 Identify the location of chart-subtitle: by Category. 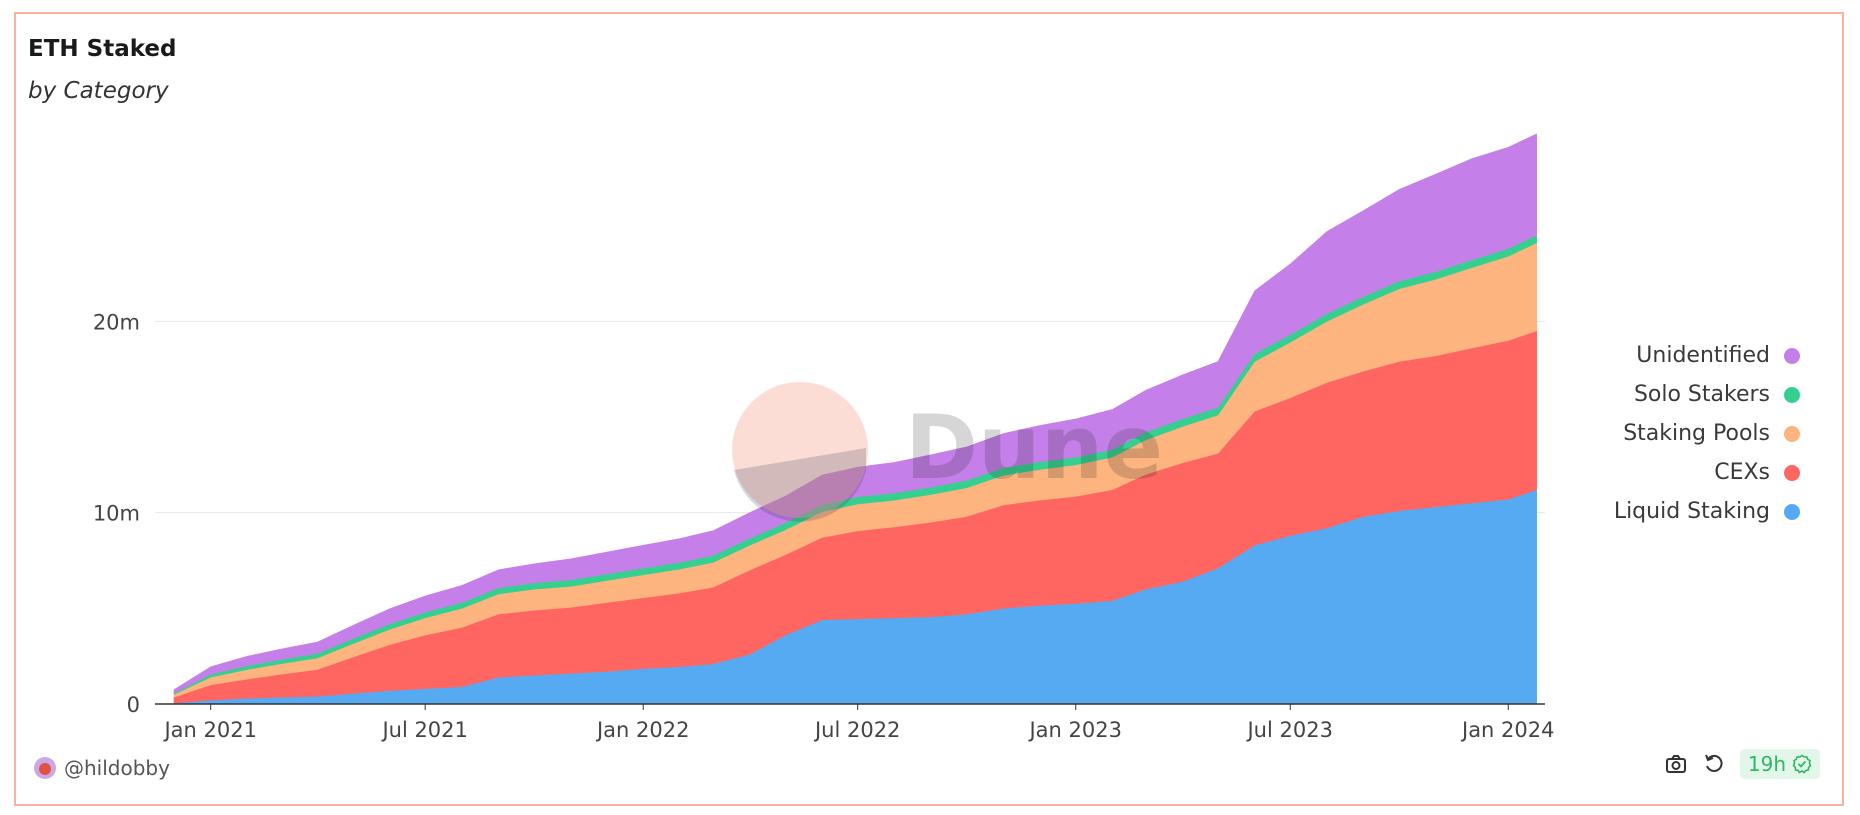
(98, 91).